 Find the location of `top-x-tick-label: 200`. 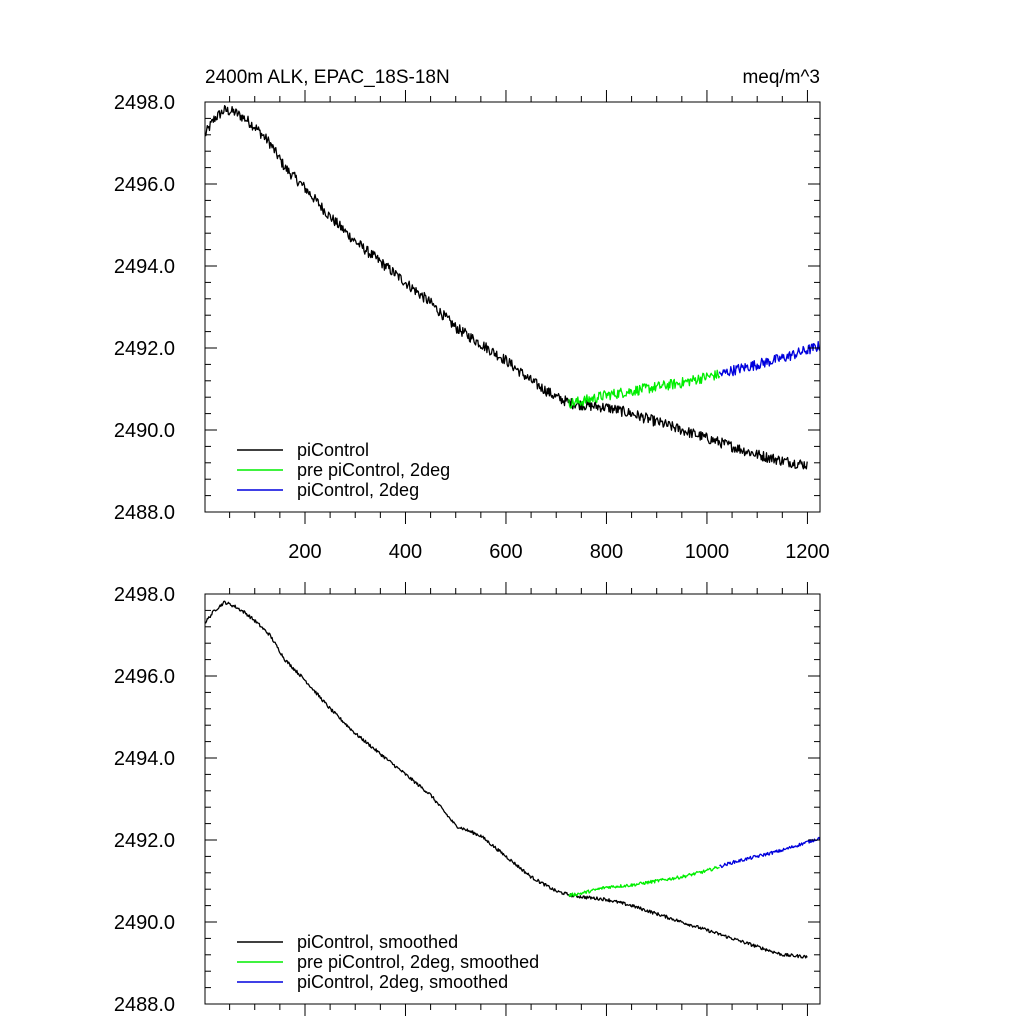

top-x-tick-label: 200 is located at coordinates (304, 552).